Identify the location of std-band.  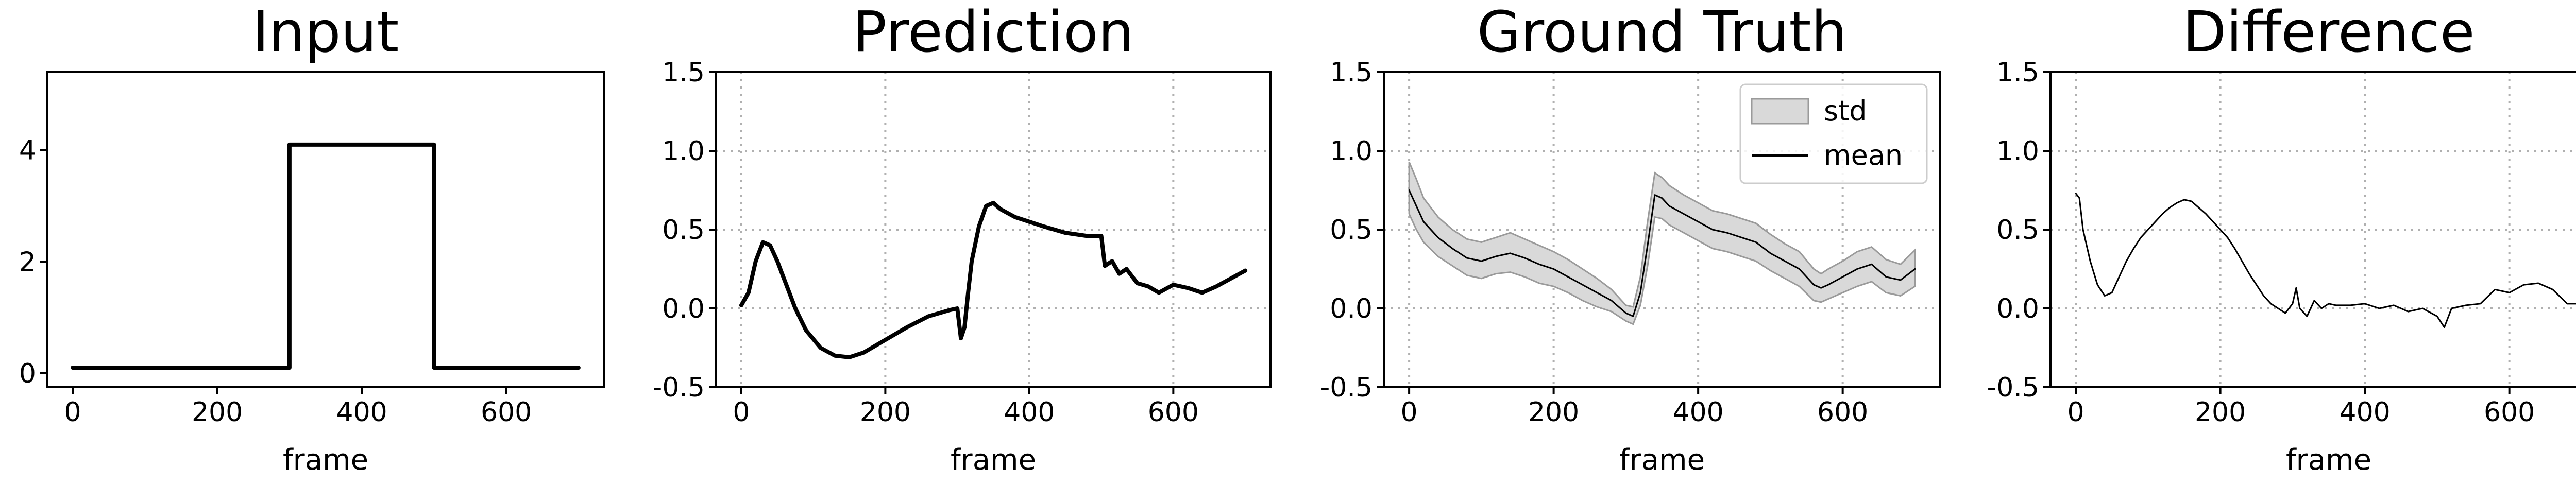
(1662, 243).